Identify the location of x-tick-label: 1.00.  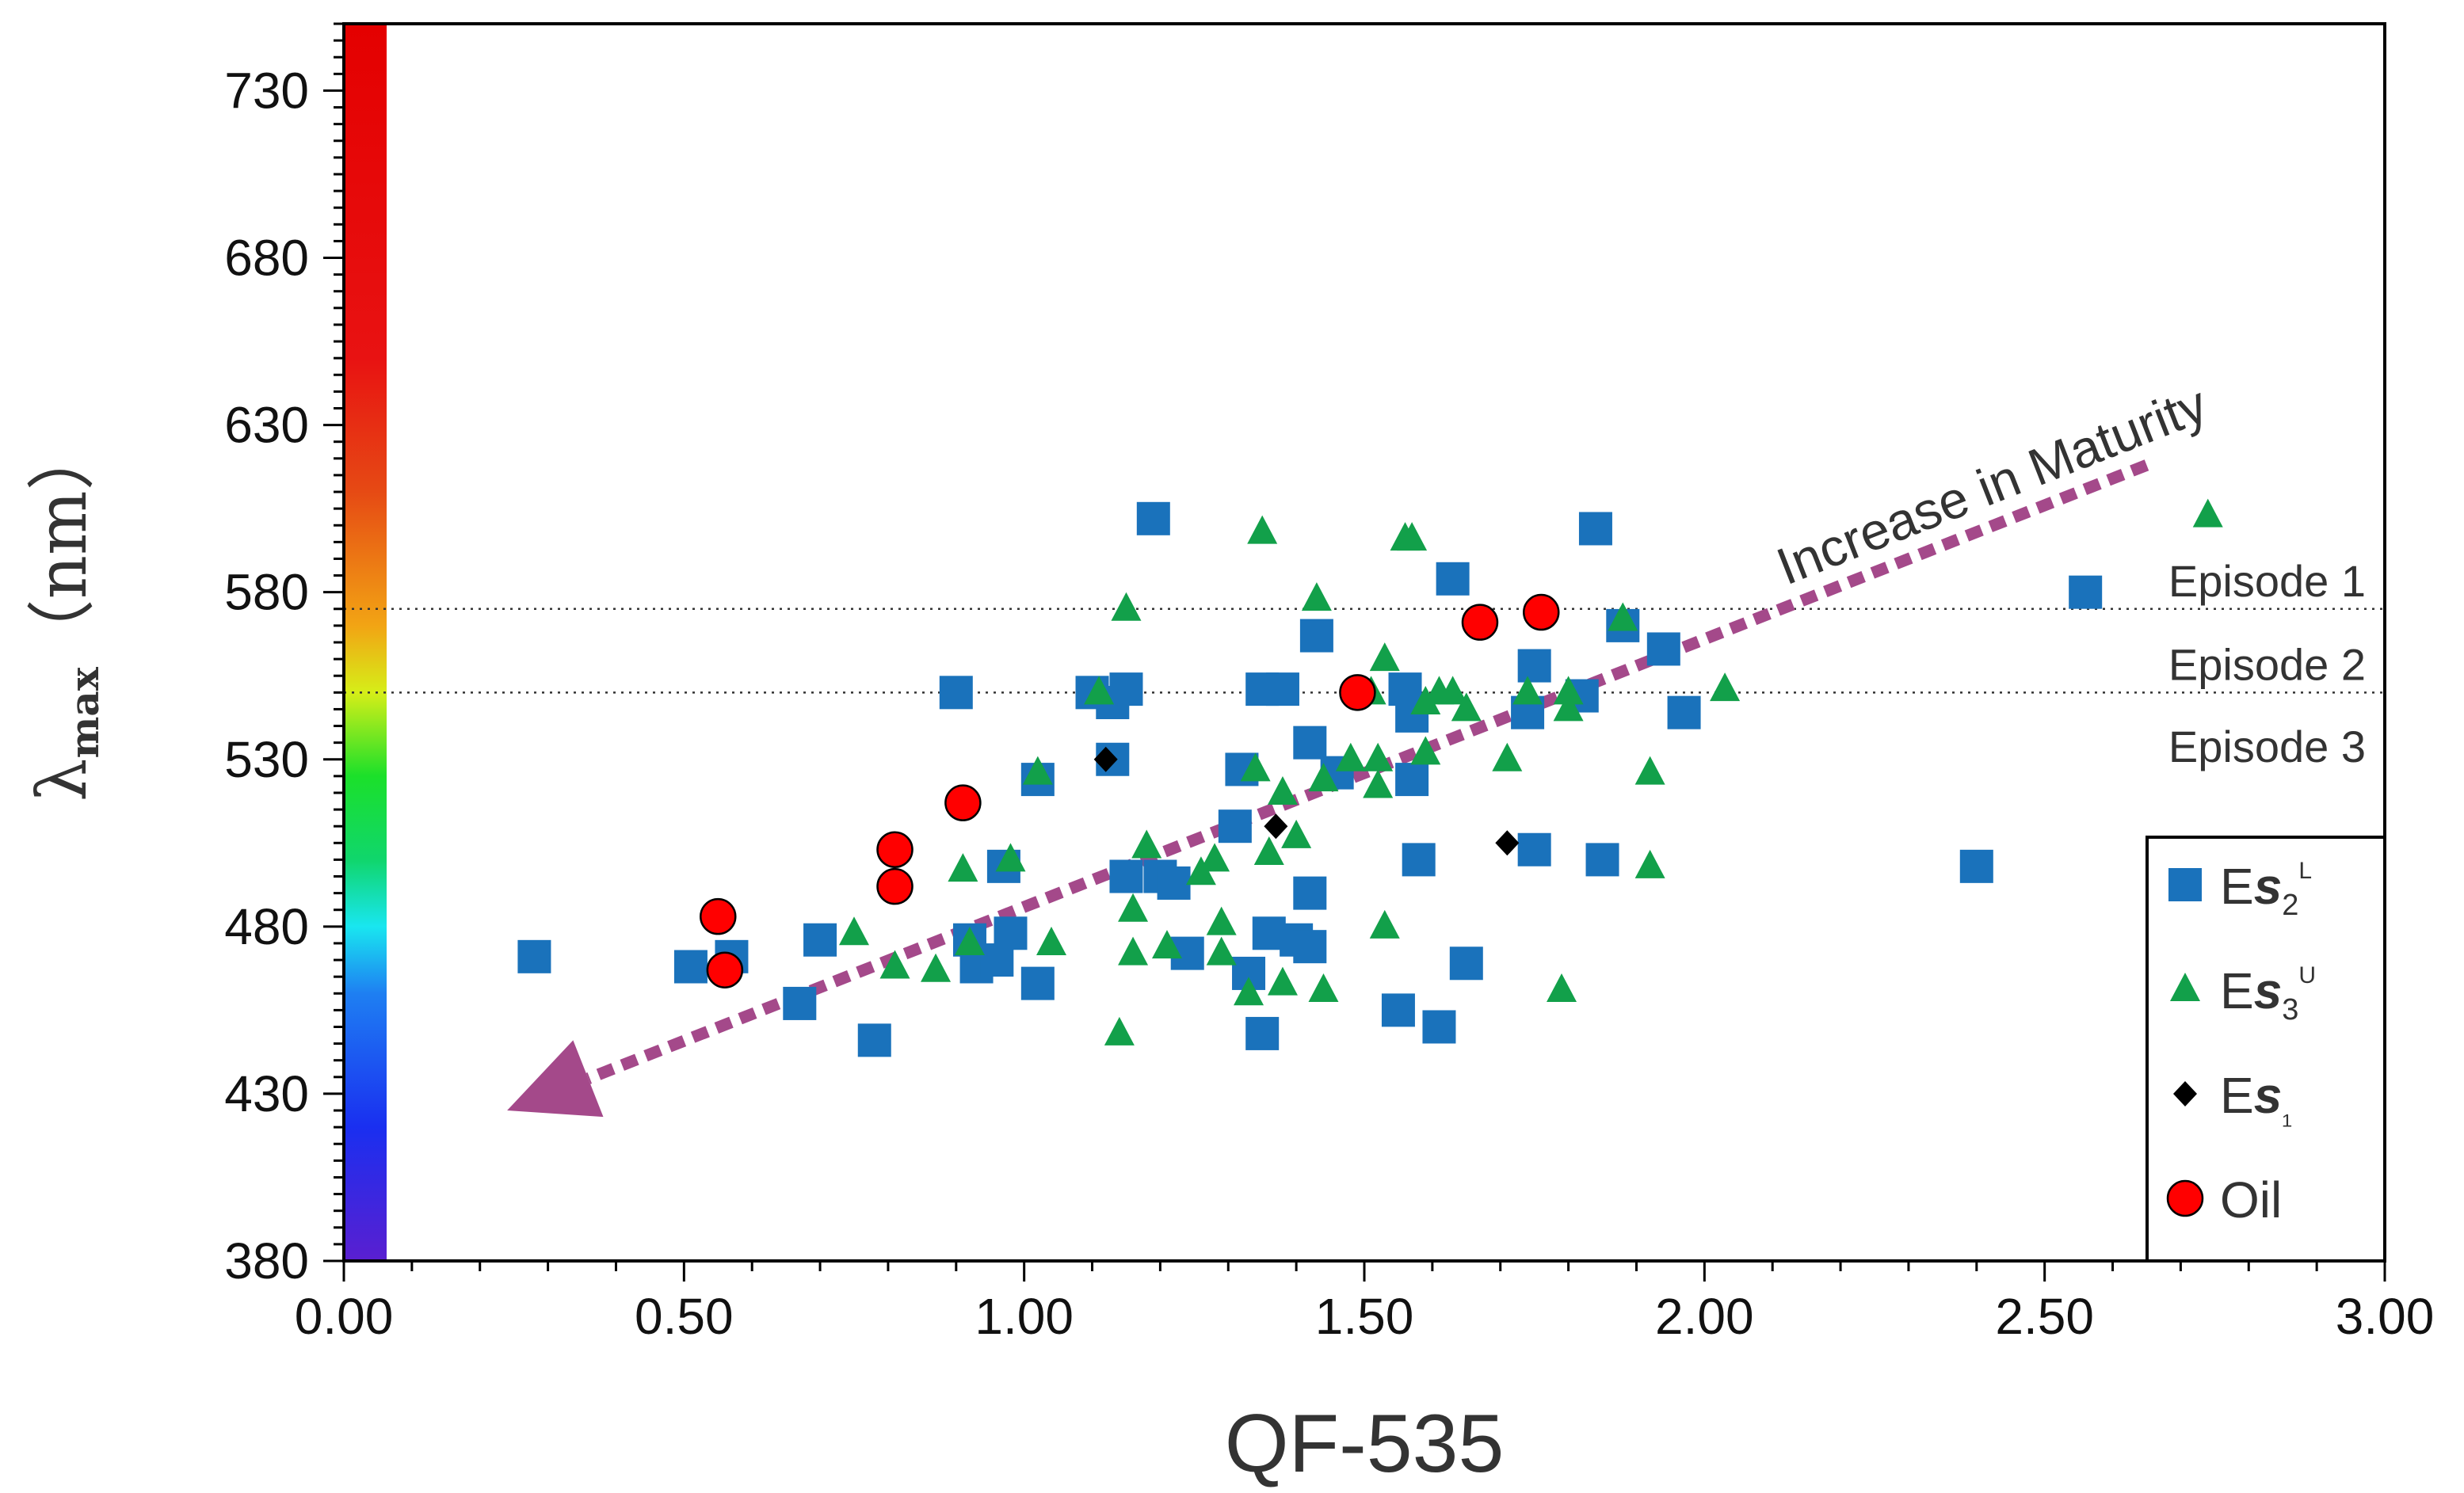
(1024, 1316).